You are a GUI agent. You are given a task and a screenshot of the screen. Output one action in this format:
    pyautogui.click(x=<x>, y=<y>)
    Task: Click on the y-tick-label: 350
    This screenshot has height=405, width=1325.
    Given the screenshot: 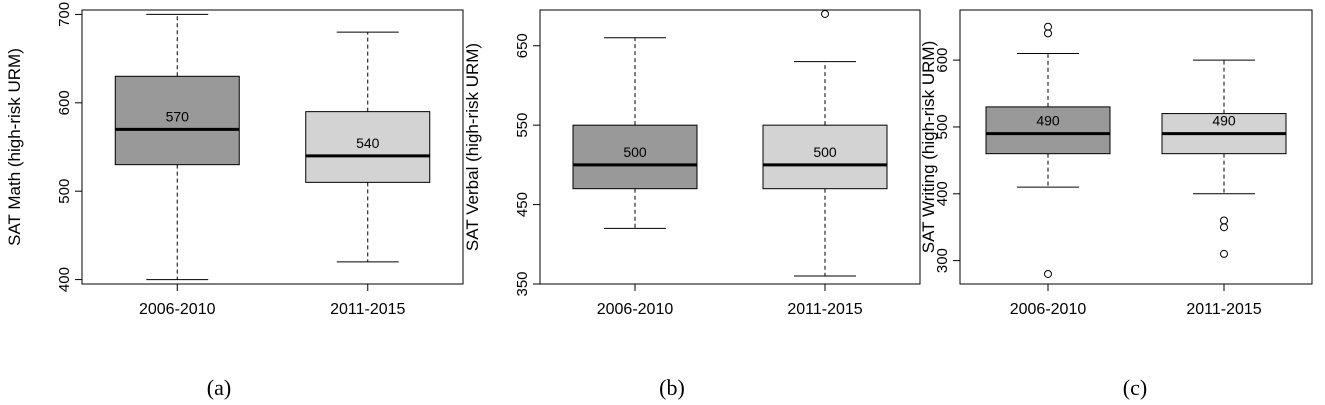 What is the action you would take?
    pyautogui.click(x=522, y=283)
    